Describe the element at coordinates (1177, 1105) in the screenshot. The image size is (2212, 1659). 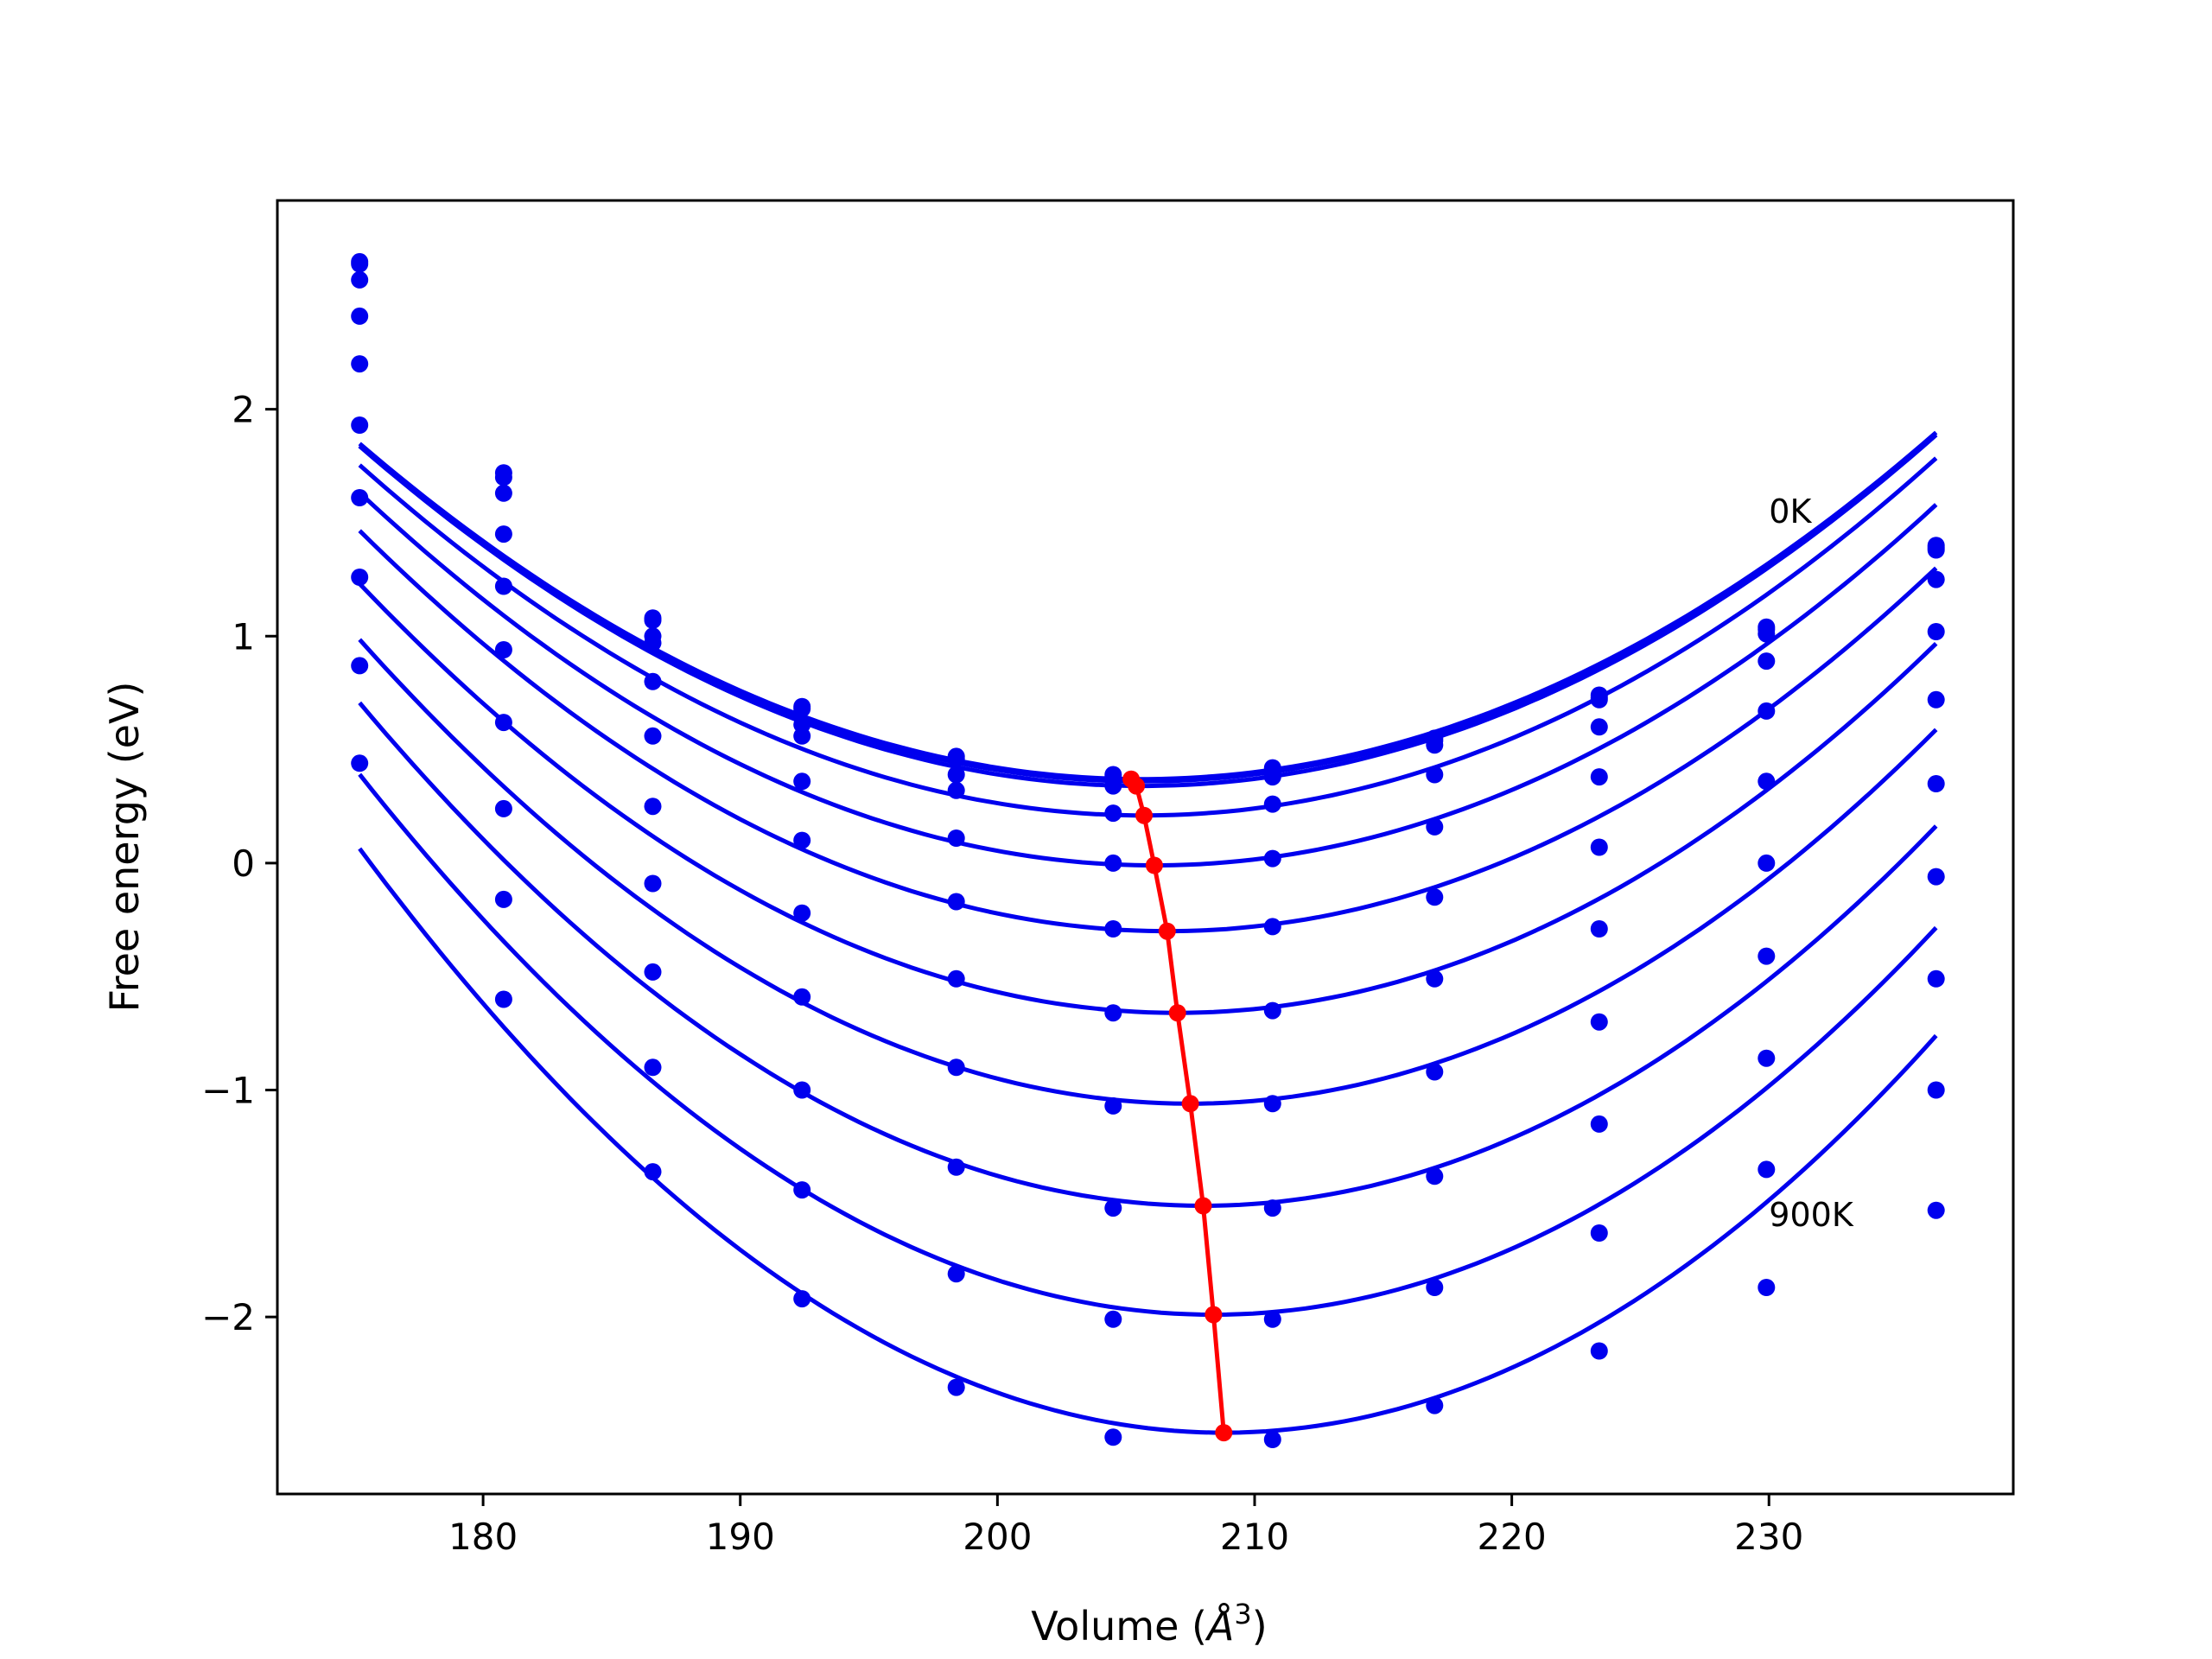
I see `minimum-line` at that location.